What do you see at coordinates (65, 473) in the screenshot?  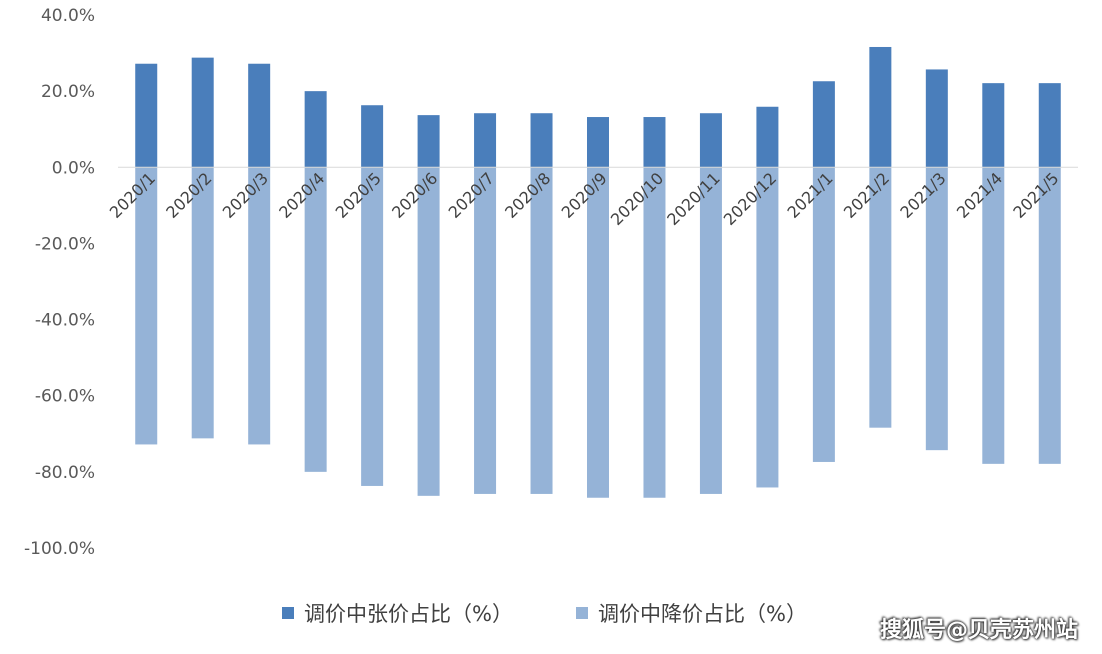 I see `y-tick-label: -80.0%` at bounding box center [65, 473].